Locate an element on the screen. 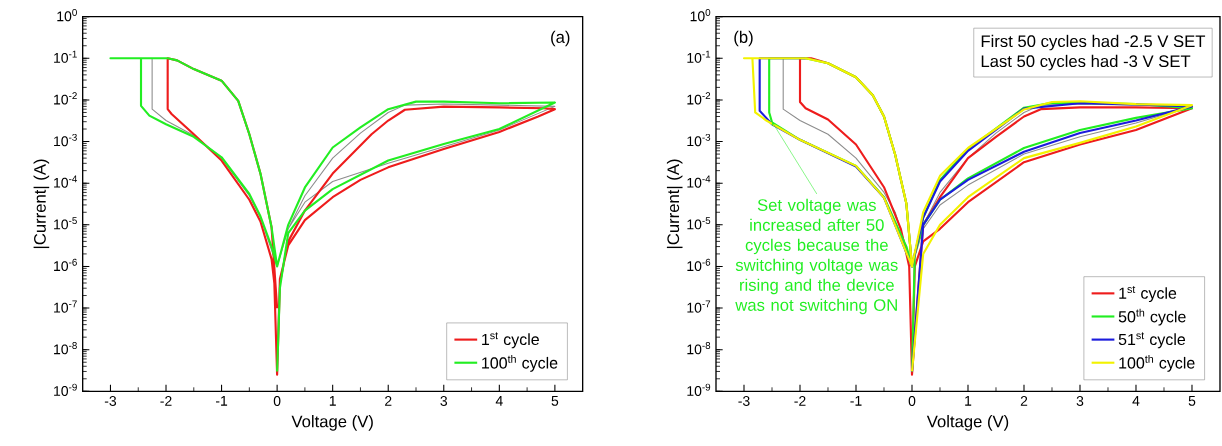 The height and width of the screenshot is (446, 1222). annotation: First 50 cycles had -2.5 V SET is located at coordinates (1093, 42).